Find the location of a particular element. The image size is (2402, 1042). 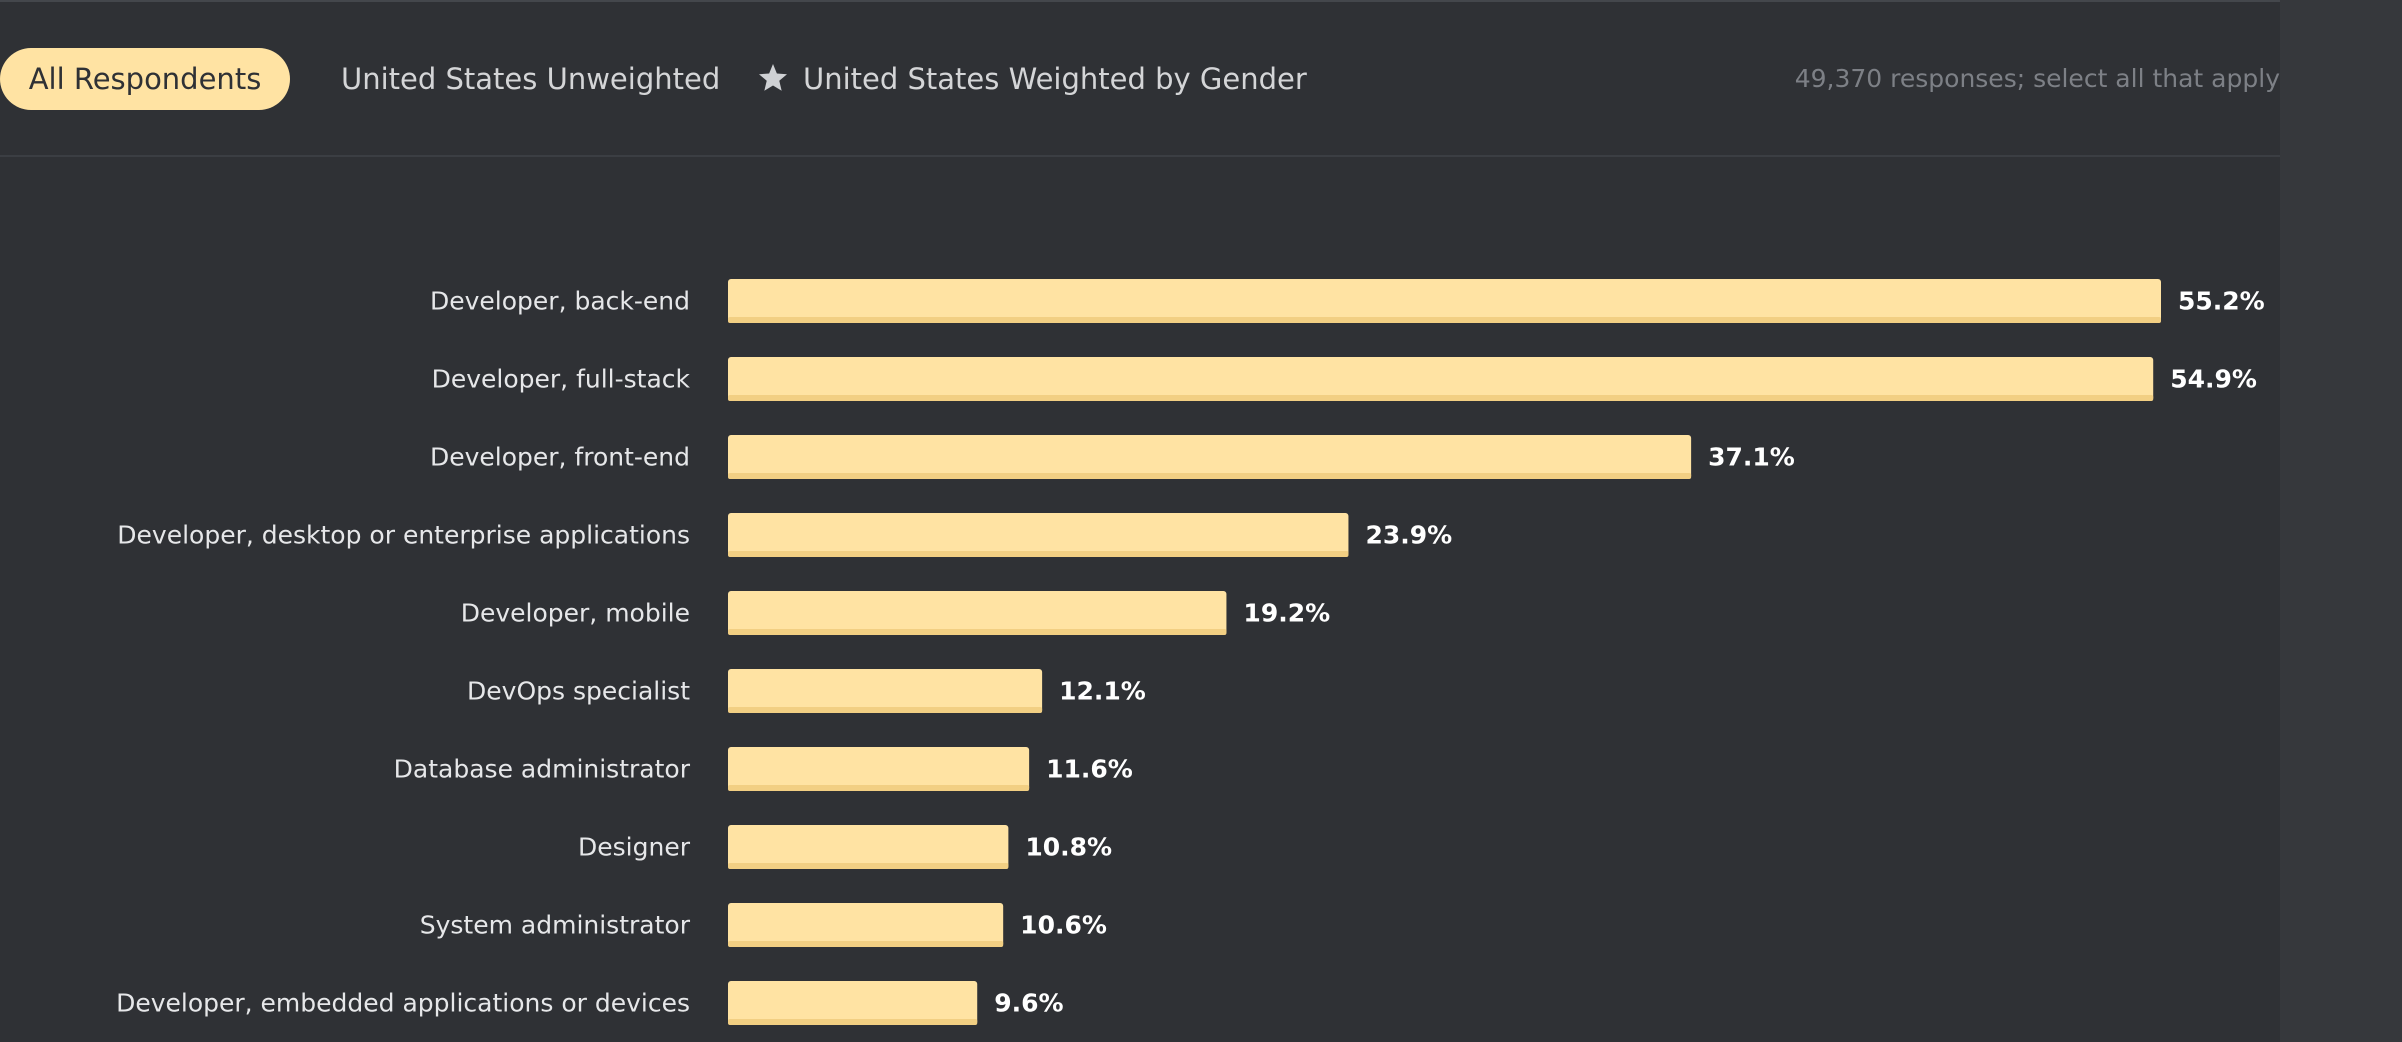

bar-row: Database administrator 11.6% is located at coordinates (763, 769).